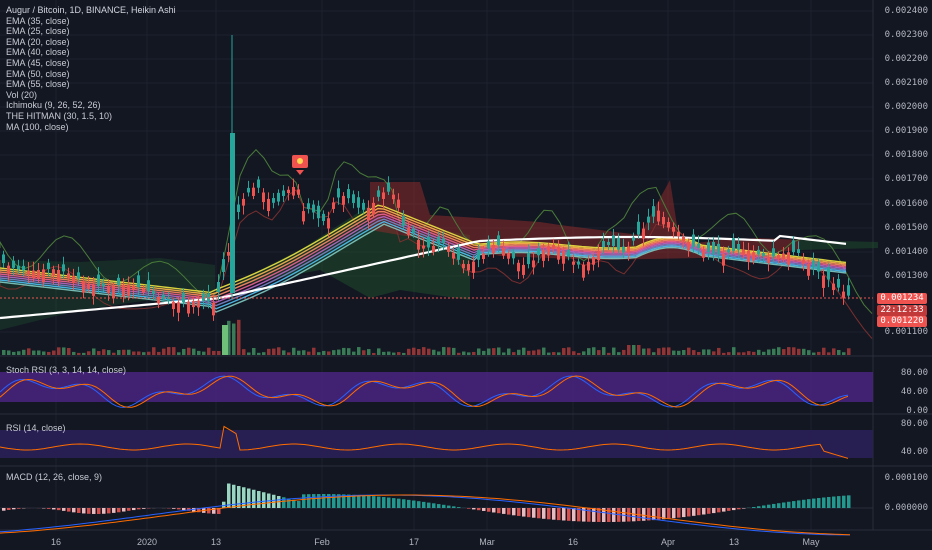 This screenshot has height=550, width=932. What do you see at coordinates (36, 428) in the screenshot?
I see `rsi-title: RSI (14, close)` at bounding box center [36, 428].